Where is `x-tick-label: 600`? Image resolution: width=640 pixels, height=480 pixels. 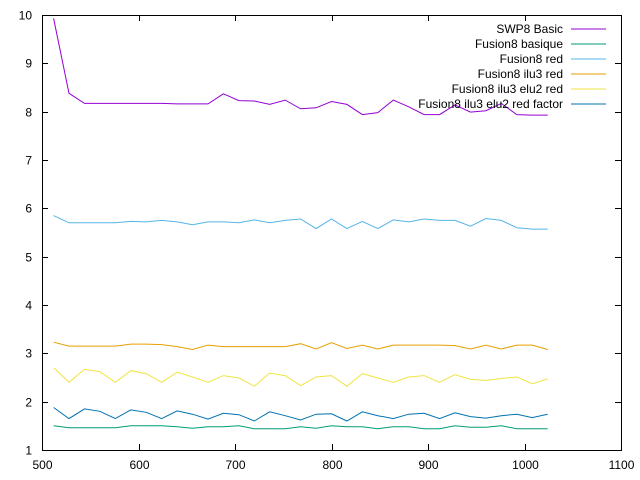
x-tick-label: 600 is located at coordinates (139, 465).